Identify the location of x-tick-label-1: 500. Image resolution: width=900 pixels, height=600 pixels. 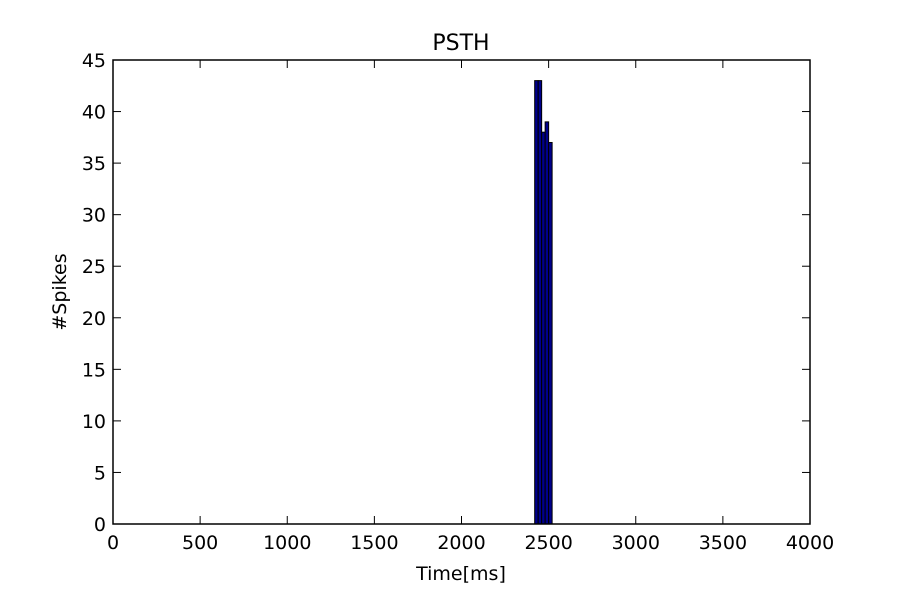
(200, 543).